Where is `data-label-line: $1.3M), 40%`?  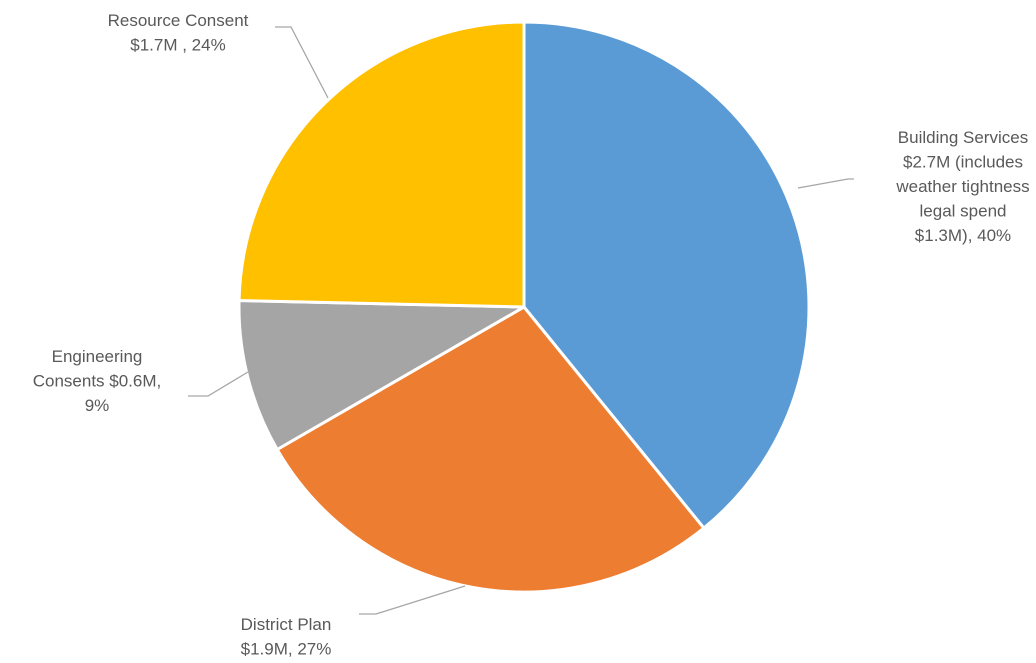 data-label-line: $1.3M), 40% is located at coordinates (963, 235).